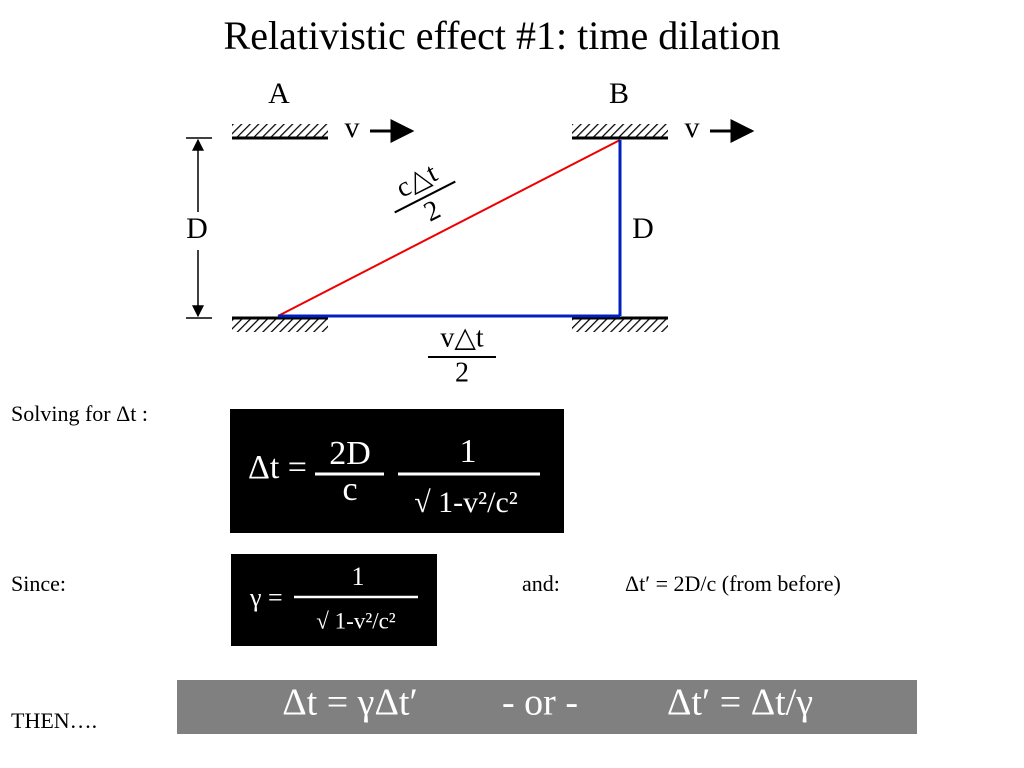 The width and height of the screenshot is (1024, 768). Describe the element at coordinates (350, 453) in the screenshot. I see `numerator: 2D` at that location.